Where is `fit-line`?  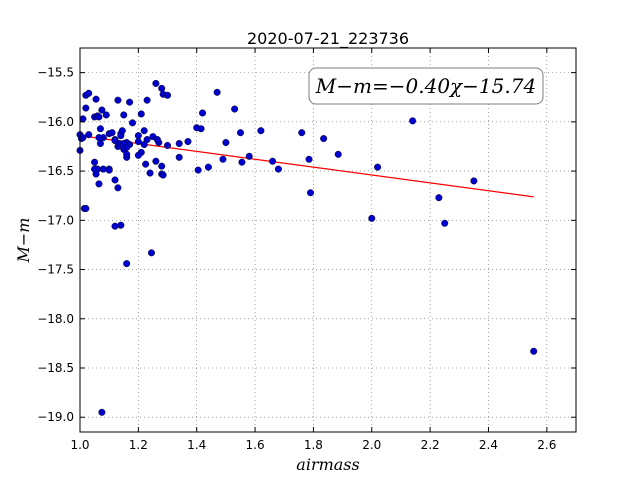
fit-line is located at coordinates (306, 166).